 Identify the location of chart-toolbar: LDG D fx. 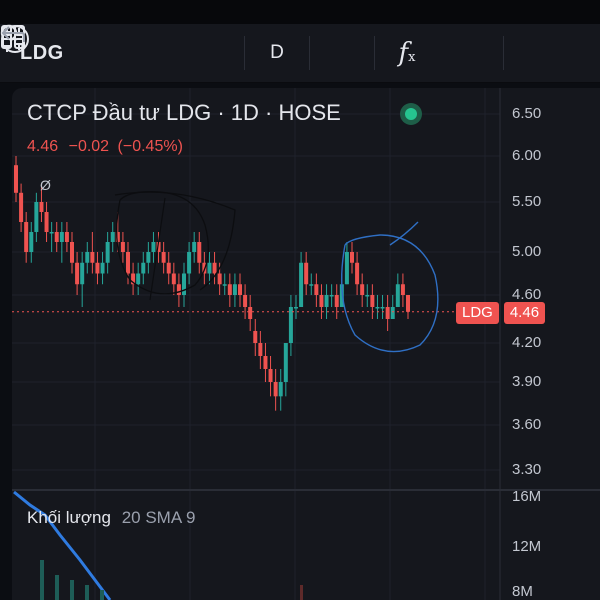
(300, 53).